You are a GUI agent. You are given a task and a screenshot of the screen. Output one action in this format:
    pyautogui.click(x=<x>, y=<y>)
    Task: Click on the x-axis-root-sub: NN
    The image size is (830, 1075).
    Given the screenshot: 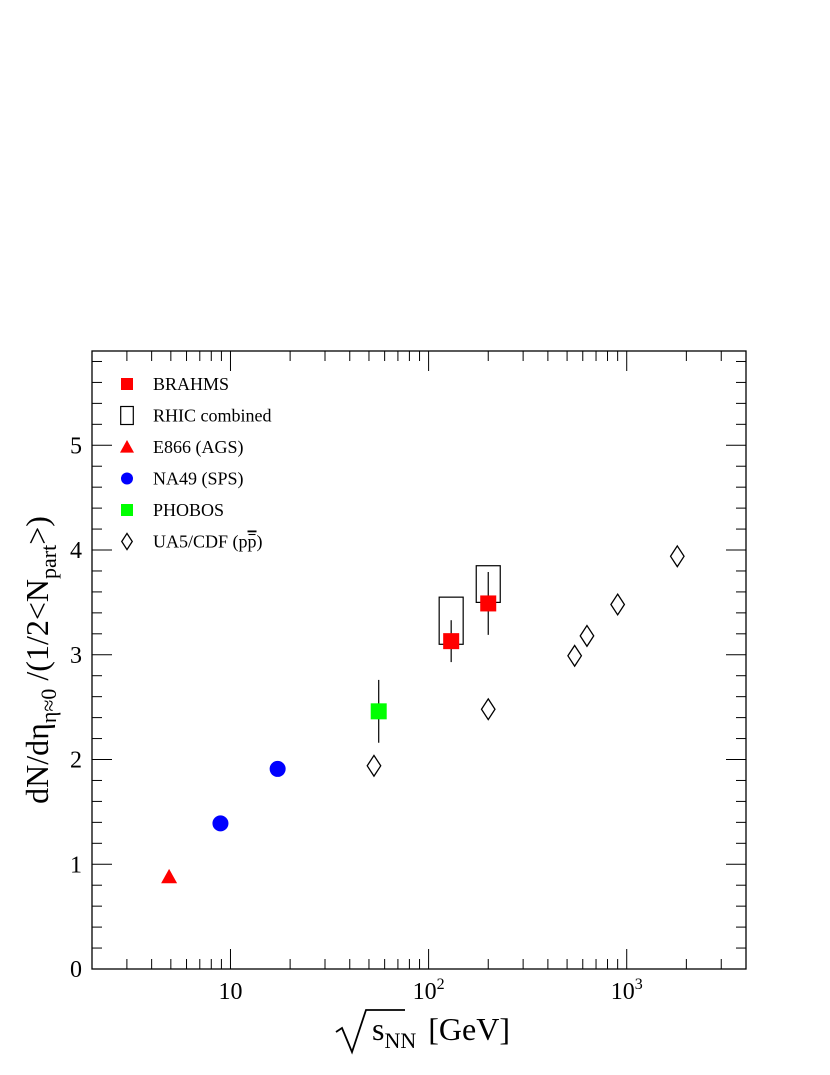 What is the action you would take?
    pyautogui.click(x=400, y=1040)
    